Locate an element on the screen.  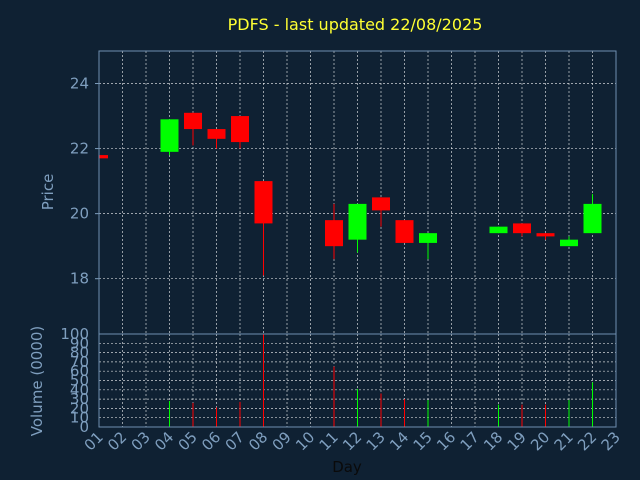
volume-tick-label: 80 is located at coordinates (79, 353).